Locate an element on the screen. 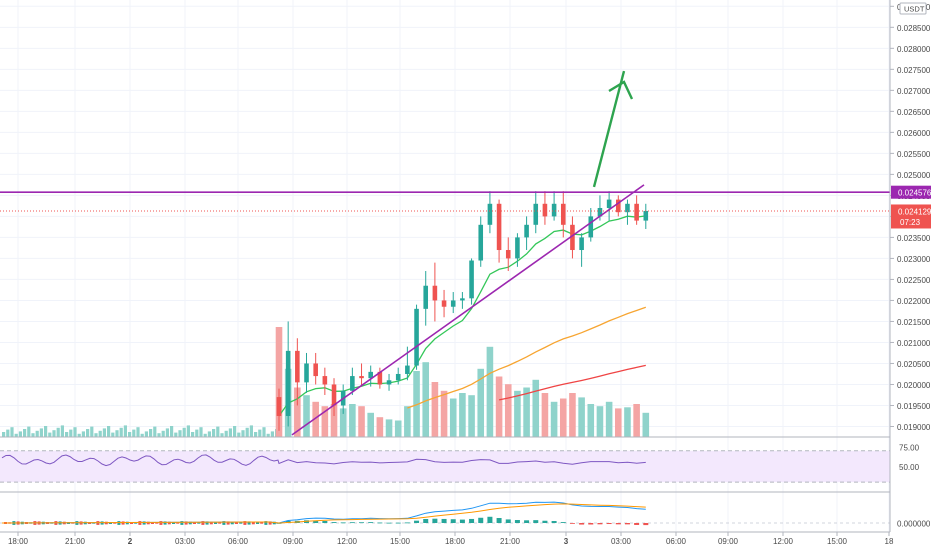 This screenshot has height=555, width=932. countdown-label: 07:23 is located at coordinates (910, 222).